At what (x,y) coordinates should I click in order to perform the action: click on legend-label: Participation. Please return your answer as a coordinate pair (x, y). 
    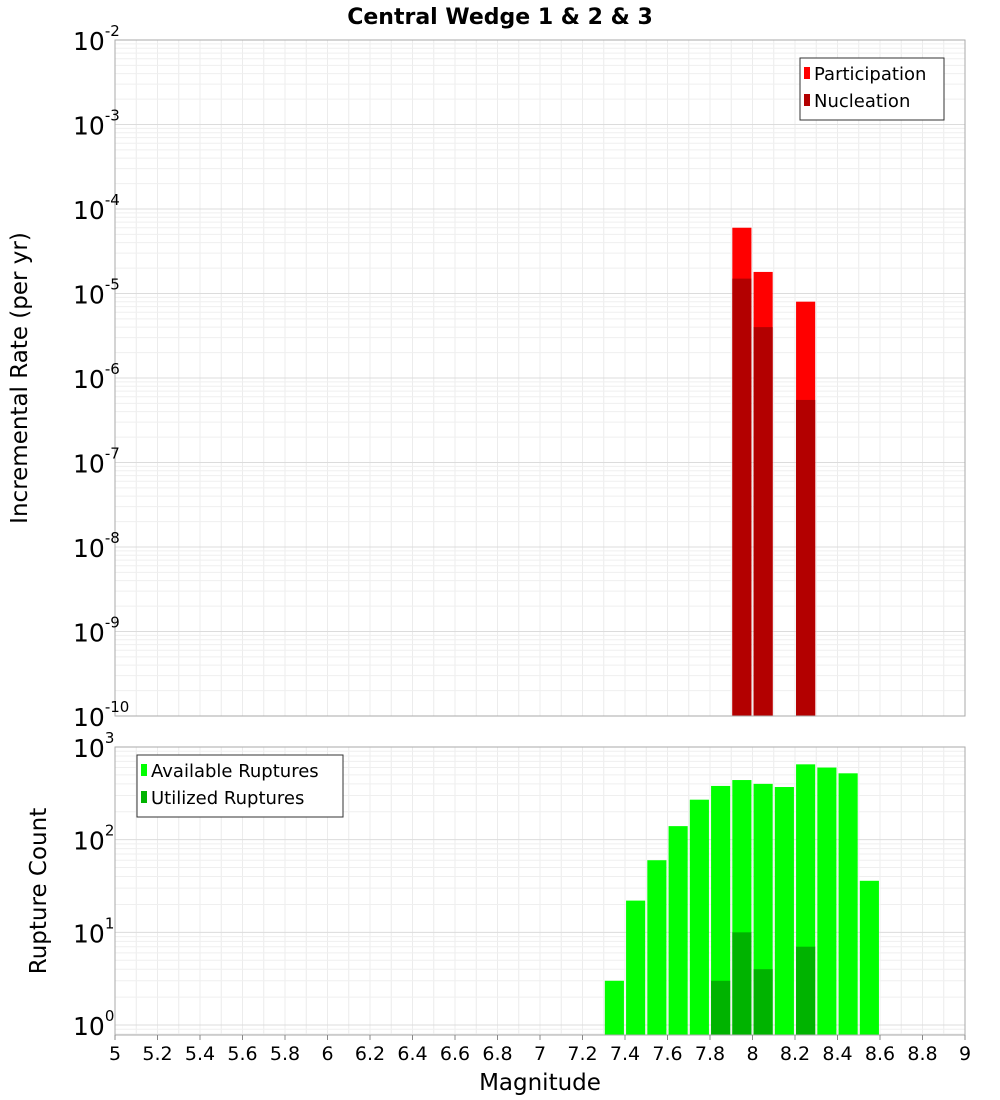
    Looking at the image, I should click on (870, 74).